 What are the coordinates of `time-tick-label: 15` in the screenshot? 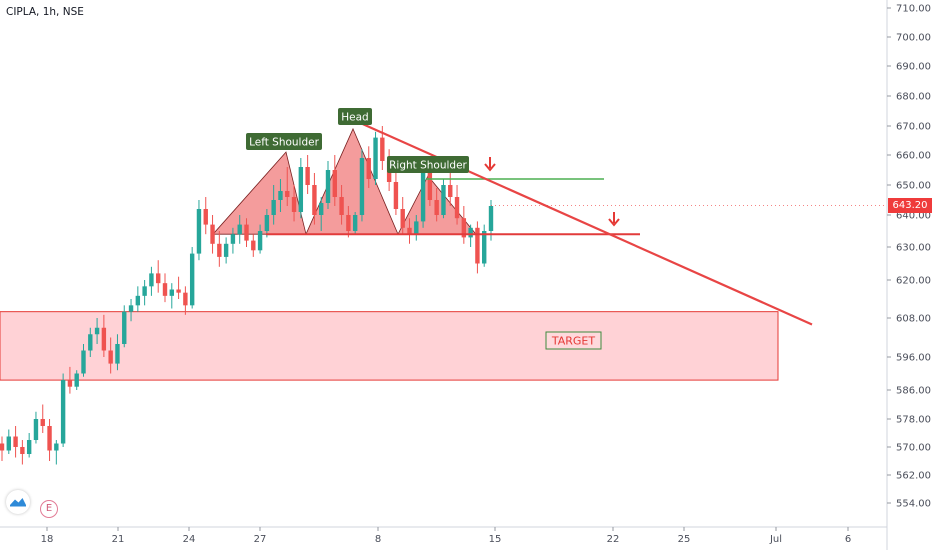 It's located at (495, 539).